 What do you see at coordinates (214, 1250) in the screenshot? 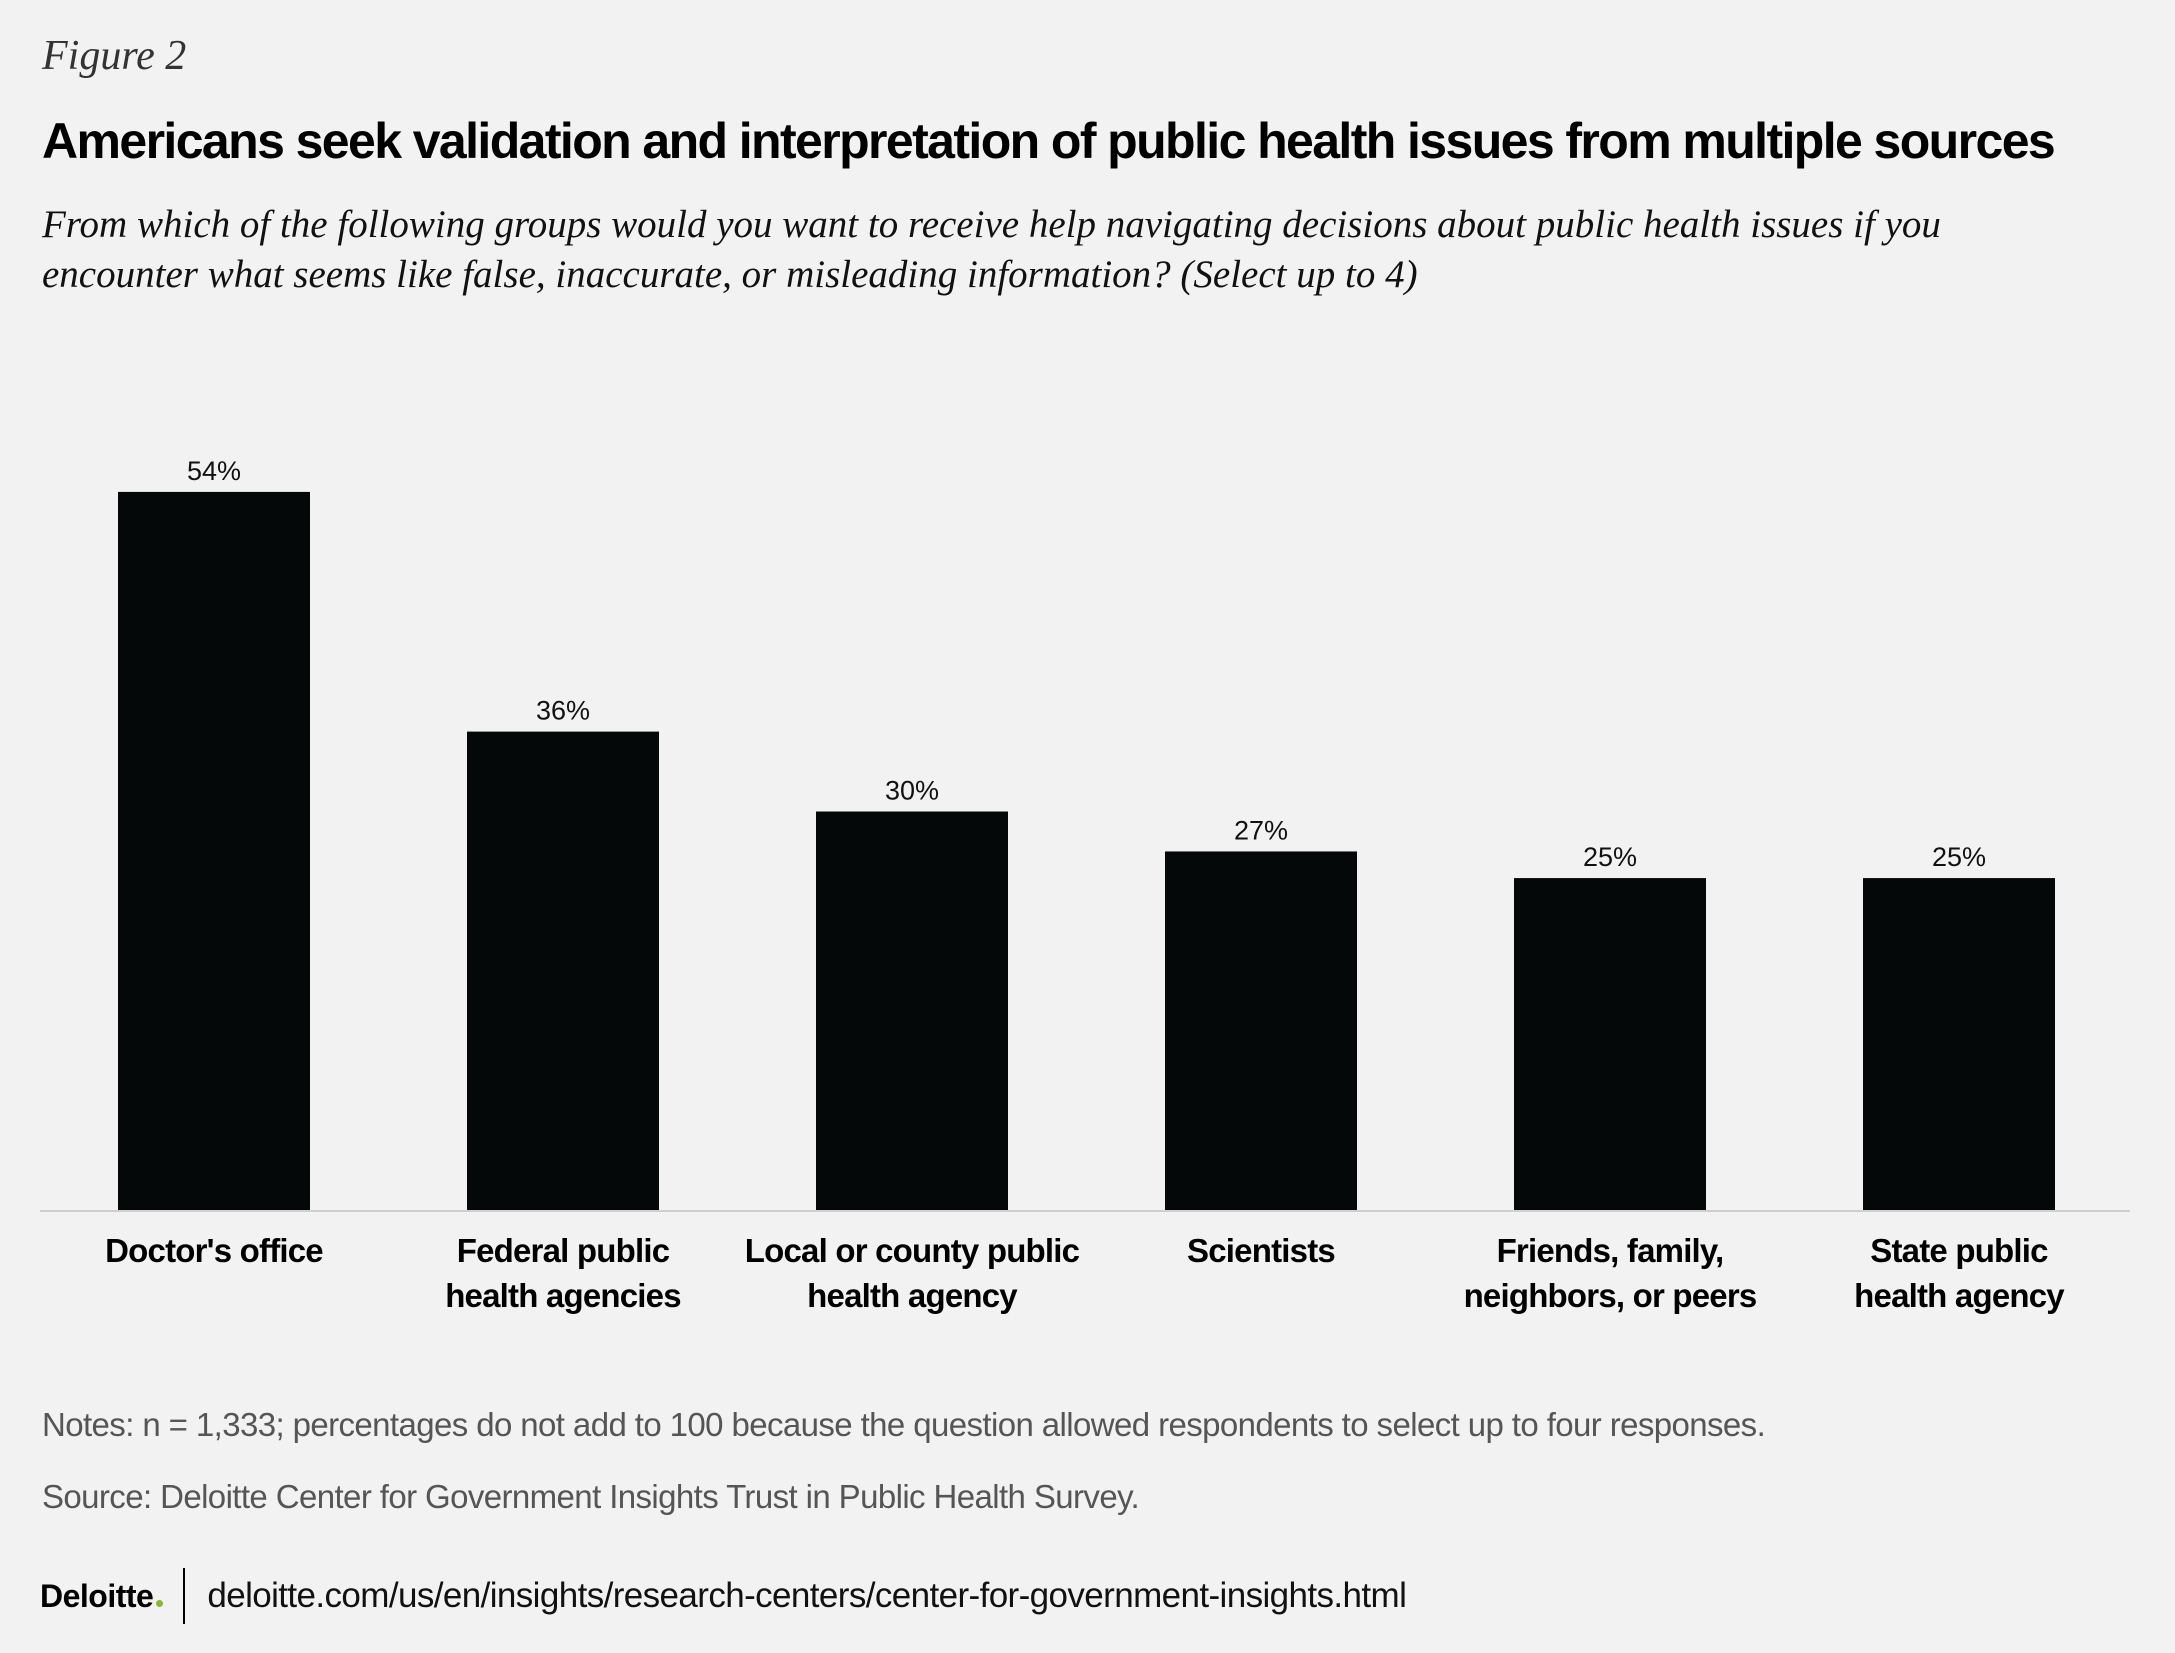
I see `category-label-0: Doctor's office` at bounding box center [214, 1250].